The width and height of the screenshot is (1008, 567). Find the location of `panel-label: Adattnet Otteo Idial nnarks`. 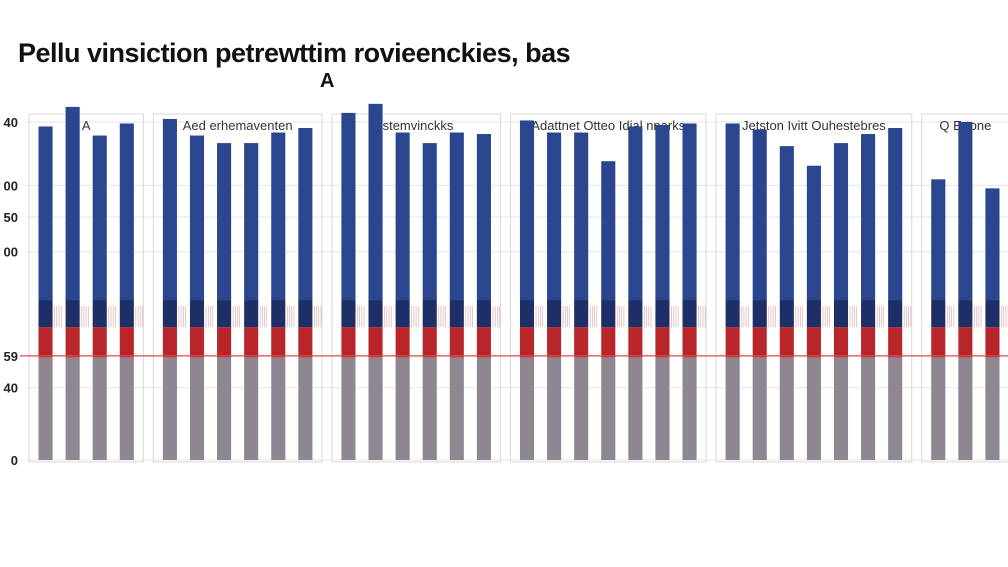

panel-label: Adattnet Otteo Idial nnarks is located at coordinates (608, 125).